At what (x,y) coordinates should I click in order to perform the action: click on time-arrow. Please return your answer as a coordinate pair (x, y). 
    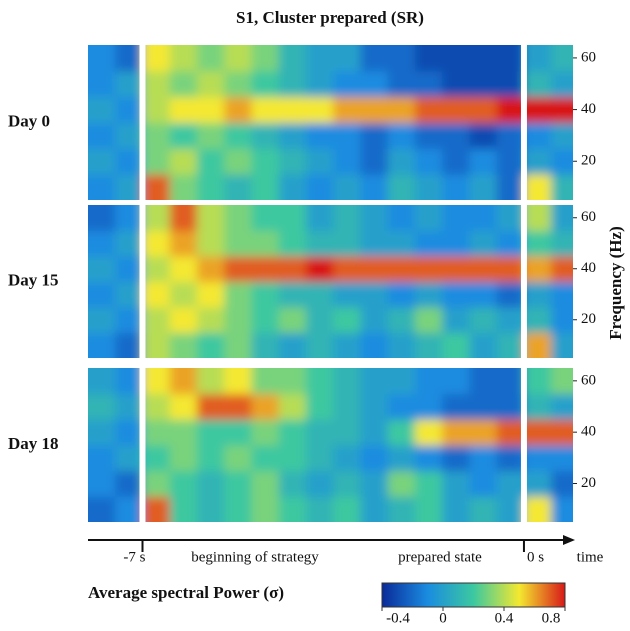
    Looking at the image, I should click on (569, 540).